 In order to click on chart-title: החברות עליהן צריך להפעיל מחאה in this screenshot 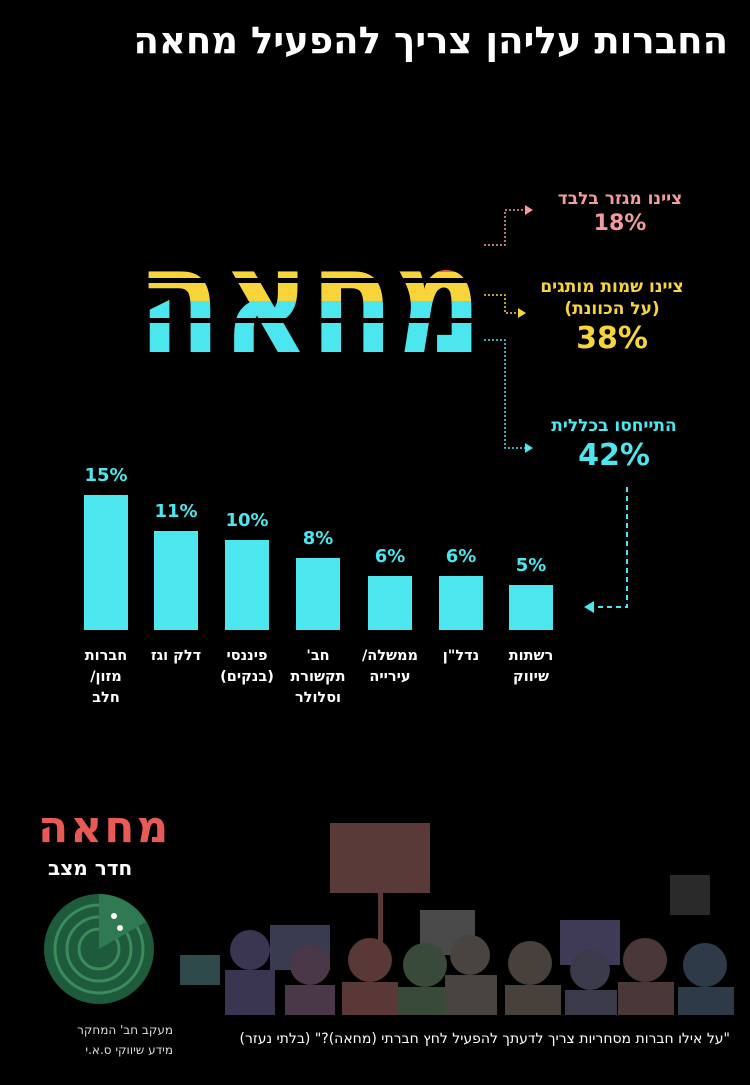, I will do `click(430, 40)`.